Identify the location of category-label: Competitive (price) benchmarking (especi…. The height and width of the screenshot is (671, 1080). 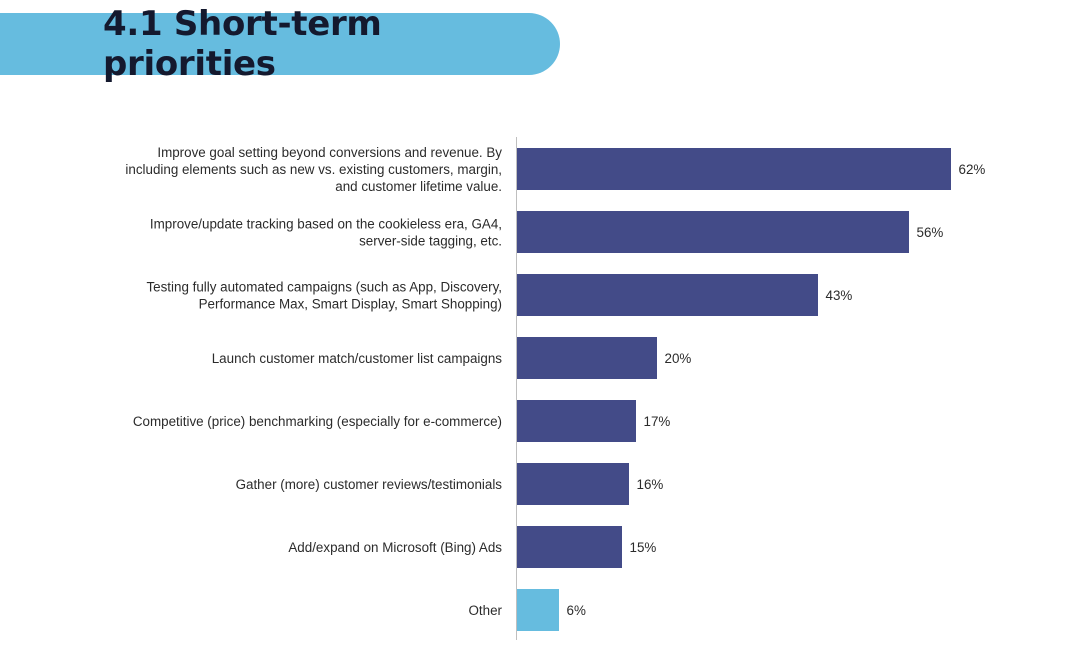
(317, 421).